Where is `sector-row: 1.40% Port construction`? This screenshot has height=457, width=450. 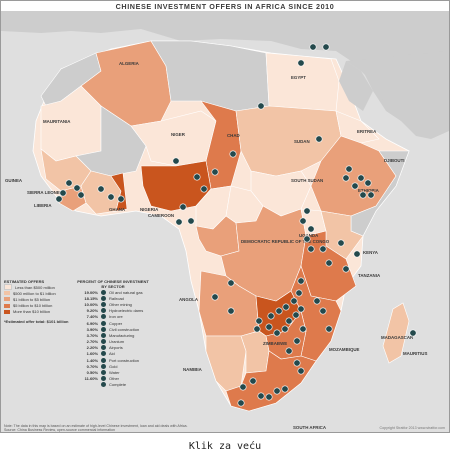
sector-row: 1.40% Port construction is located at coordinates (113, 360).